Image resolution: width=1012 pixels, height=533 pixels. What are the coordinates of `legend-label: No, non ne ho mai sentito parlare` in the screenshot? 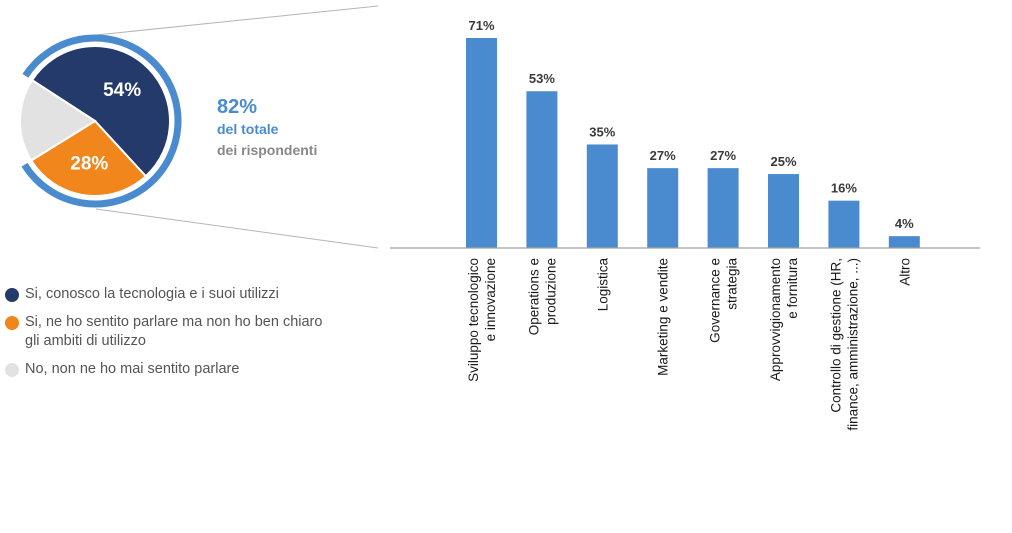 It's located at (132, 369).